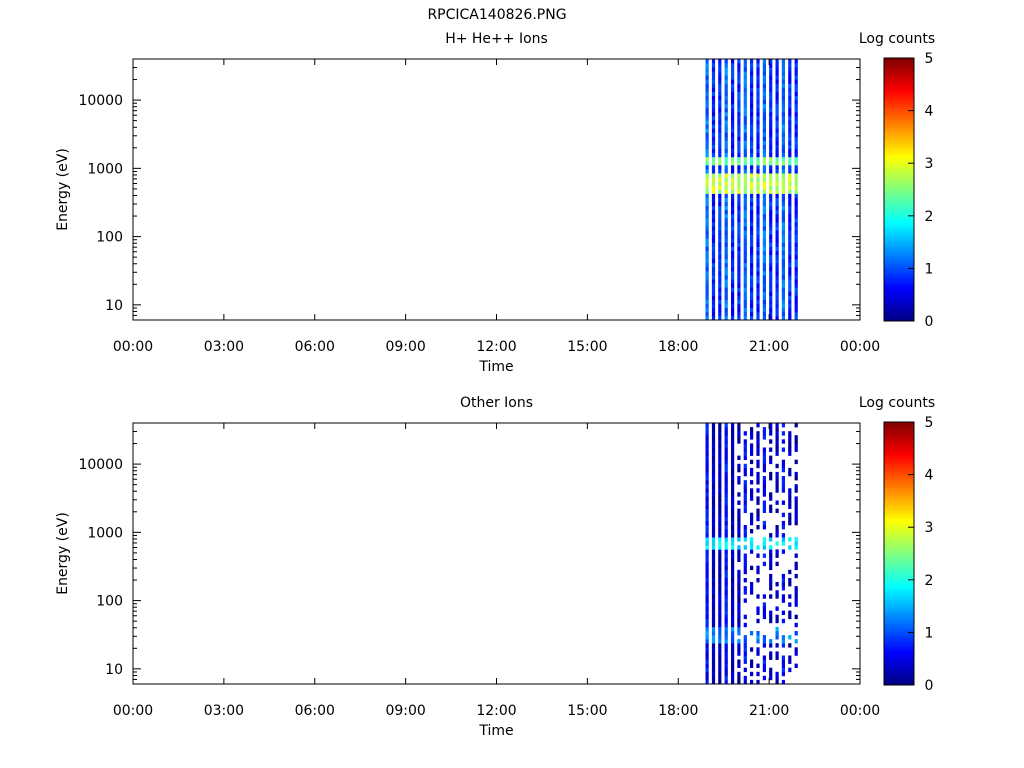 Image resolution: width=1024 pixels, height=768 pixels. What do you see at coordinates (63, 553) in the screenshot?
I see `y-axis-label: Energy (eV)` at bounding box center [63, 553].